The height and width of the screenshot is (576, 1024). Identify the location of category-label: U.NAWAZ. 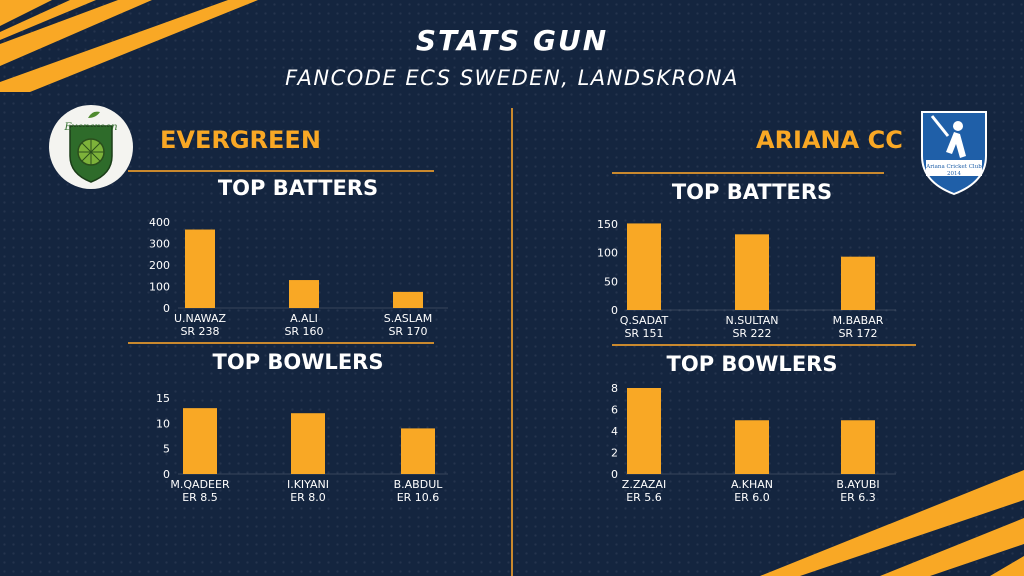
(200, 318).